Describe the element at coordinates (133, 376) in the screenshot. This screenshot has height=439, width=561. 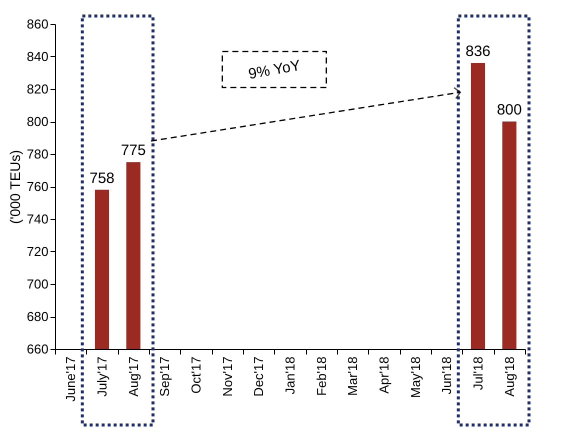
I see `x-tick-label: Aug'17` at that location.